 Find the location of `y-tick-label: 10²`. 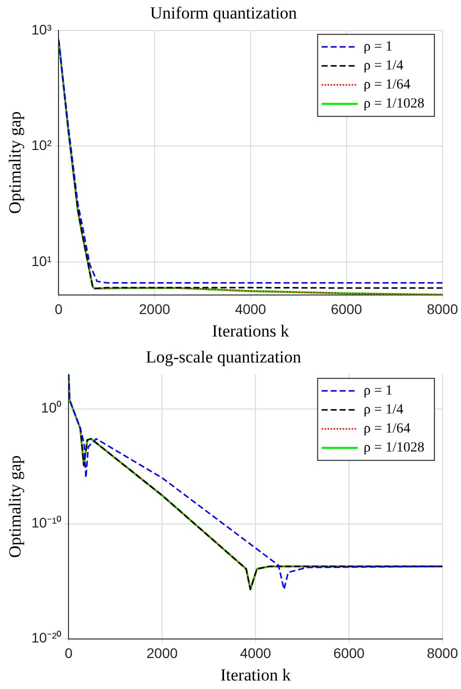

y-tick-label: 10² is located at coordinates (41, 145).